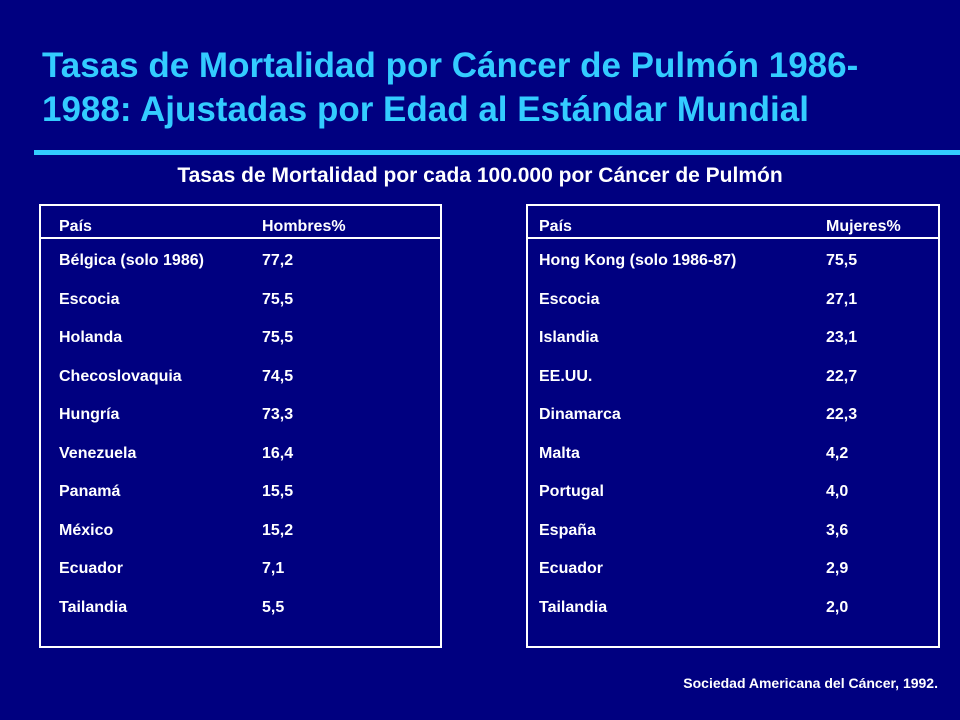 The width and height of the screenshot is (960, 720). Describe the element at coordinates (569, 337) in the screenshot. I see `country-cell: Islandia` at that location.